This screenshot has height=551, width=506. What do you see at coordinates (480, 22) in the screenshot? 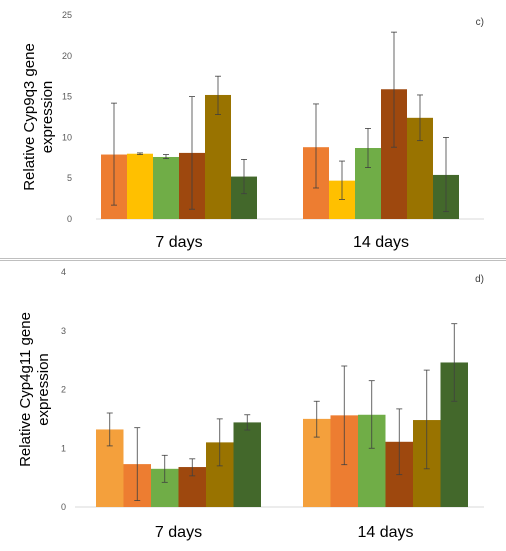
I see `chart-c-panel-label: c)` at bounding box center [480, 22].